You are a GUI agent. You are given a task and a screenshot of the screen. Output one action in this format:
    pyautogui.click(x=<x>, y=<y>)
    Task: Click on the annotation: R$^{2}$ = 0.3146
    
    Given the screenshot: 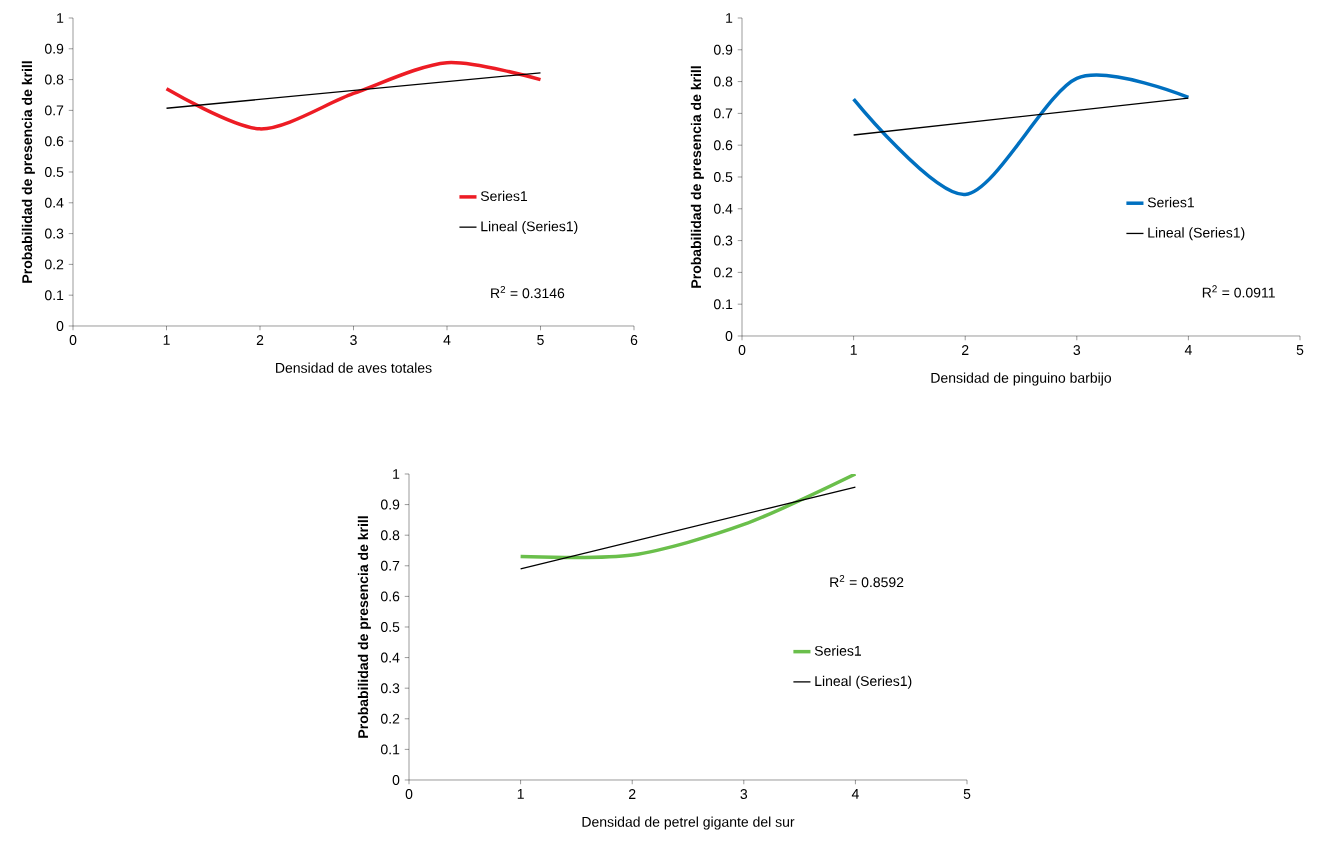 What is the action you would take?
    pyautogui.click(x=528, y=292)
    